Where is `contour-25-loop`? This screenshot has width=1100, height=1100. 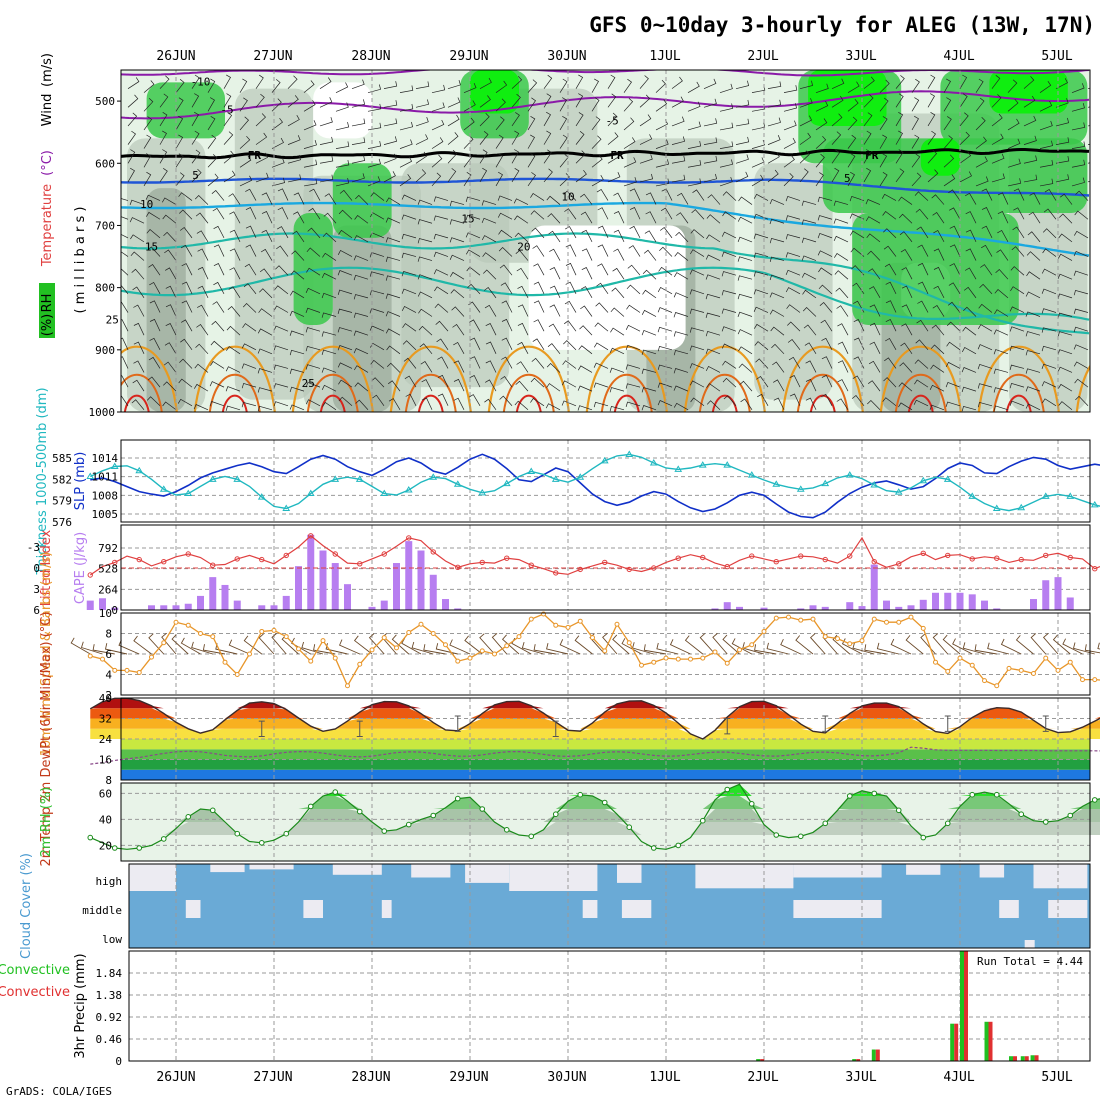 contour-25-loop is located at coordinates (822, 378).